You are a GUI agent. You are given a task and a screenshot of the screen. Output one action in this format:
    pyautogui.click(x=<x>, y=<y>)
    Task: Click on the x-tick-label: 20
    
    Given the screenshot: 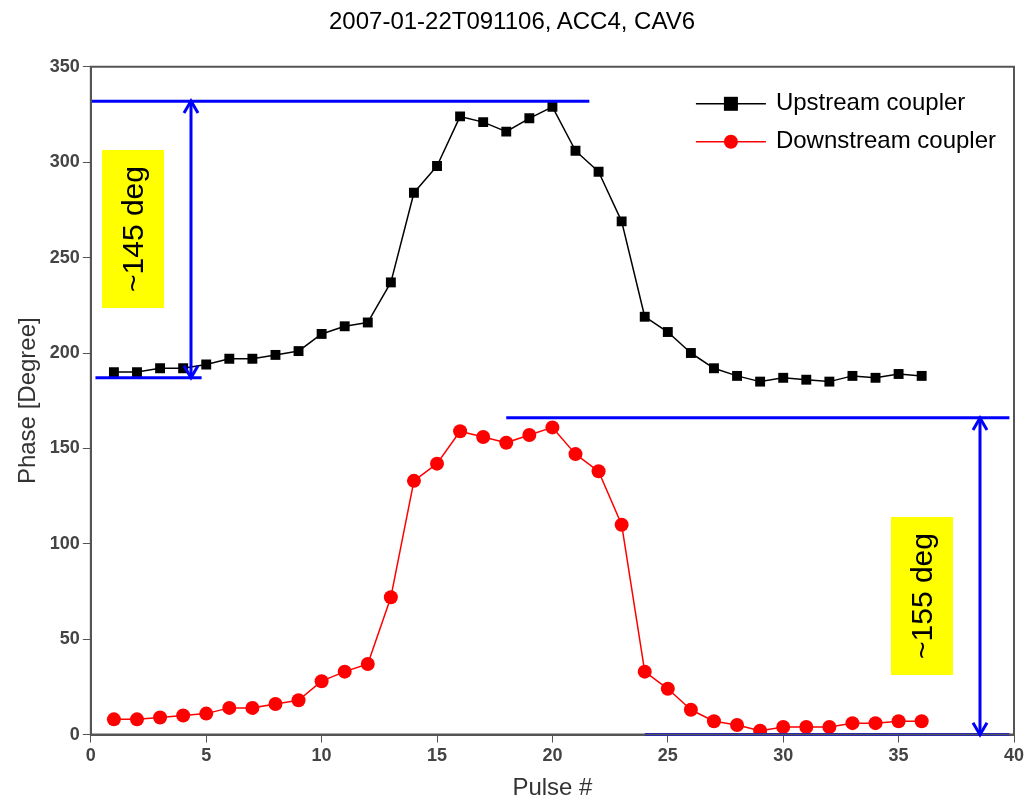 What is the action you would take?
    pyautogui.click(x=552, y=755)
    